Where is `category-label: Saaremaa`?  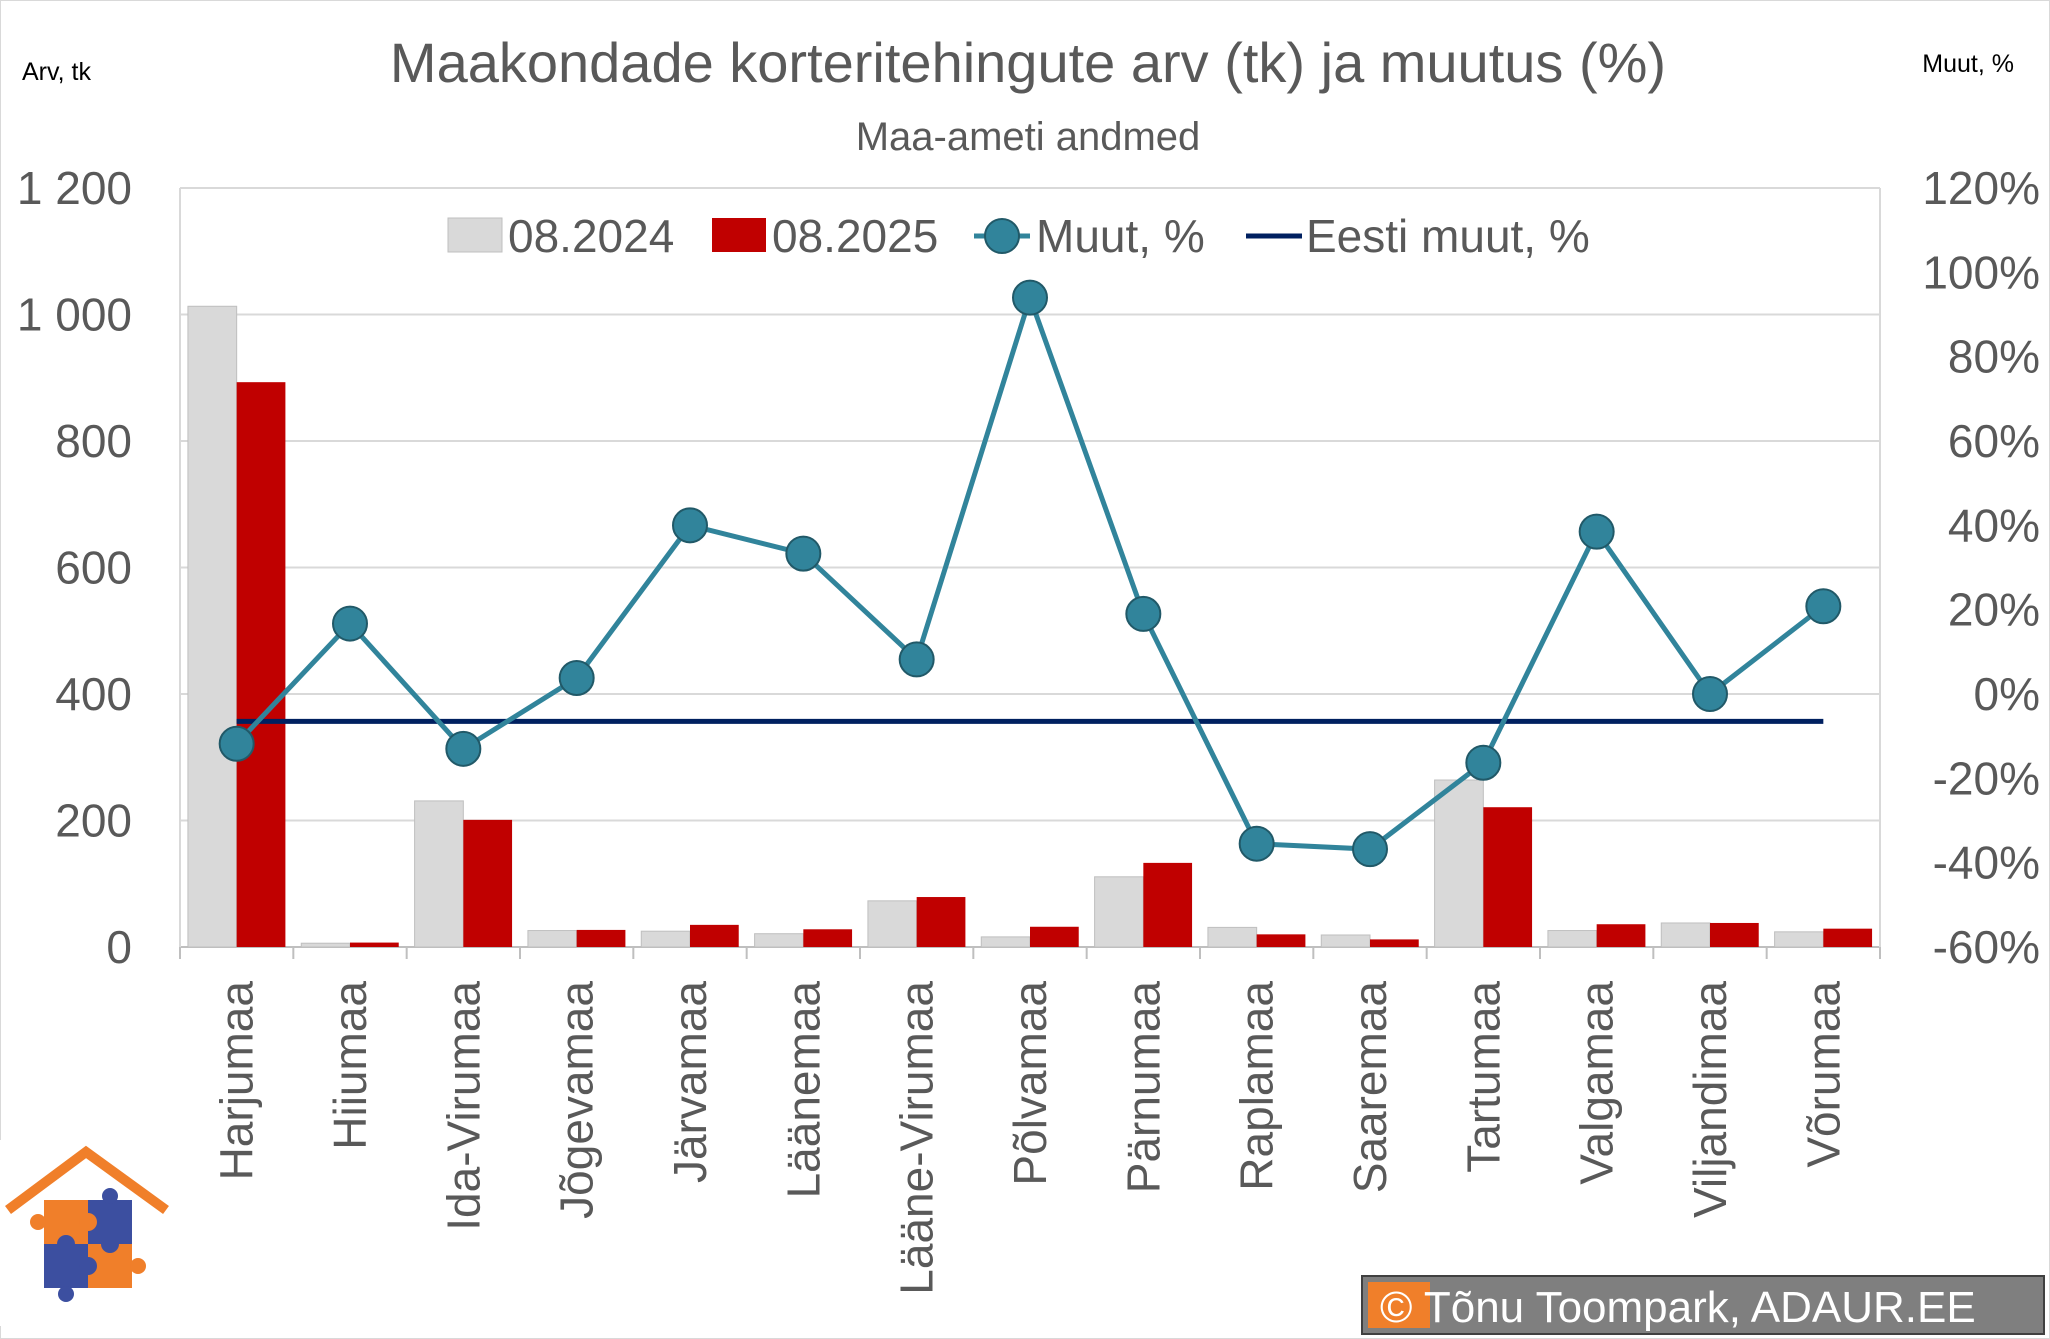
category-label: Saaremaa is located at coordinates (1370, 1087).